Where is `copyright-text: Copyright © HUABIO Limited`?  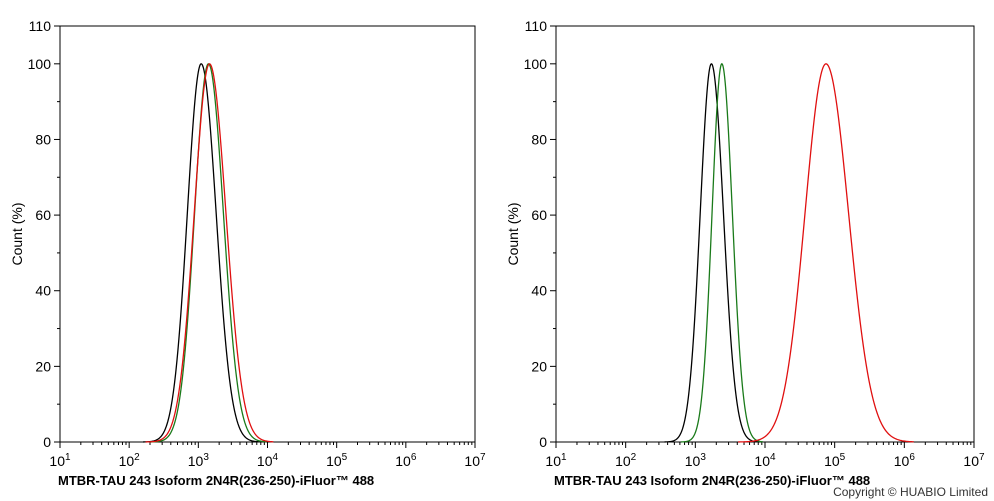
copyright-text: Copyright © HUABIO Limited is located at coordinates (910, 492).